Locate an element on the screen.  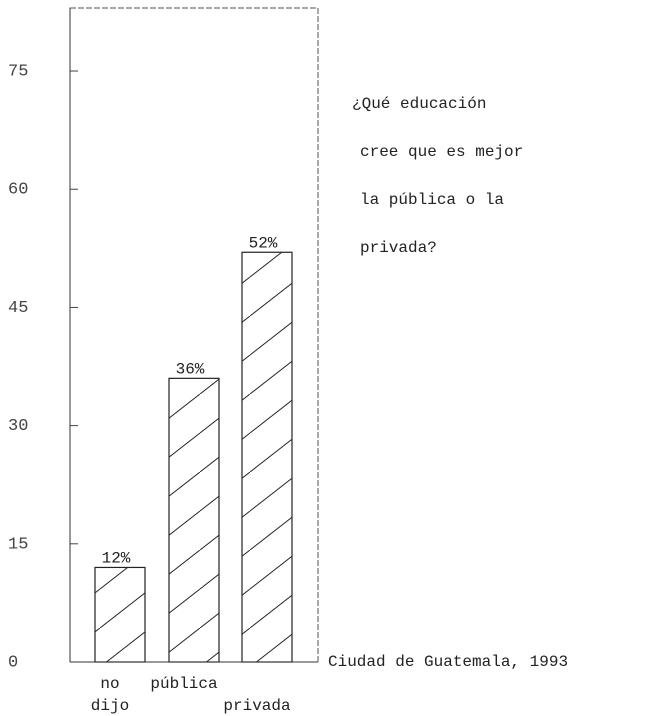
y-tick-label: 75 is located at coordinates (18, 72).